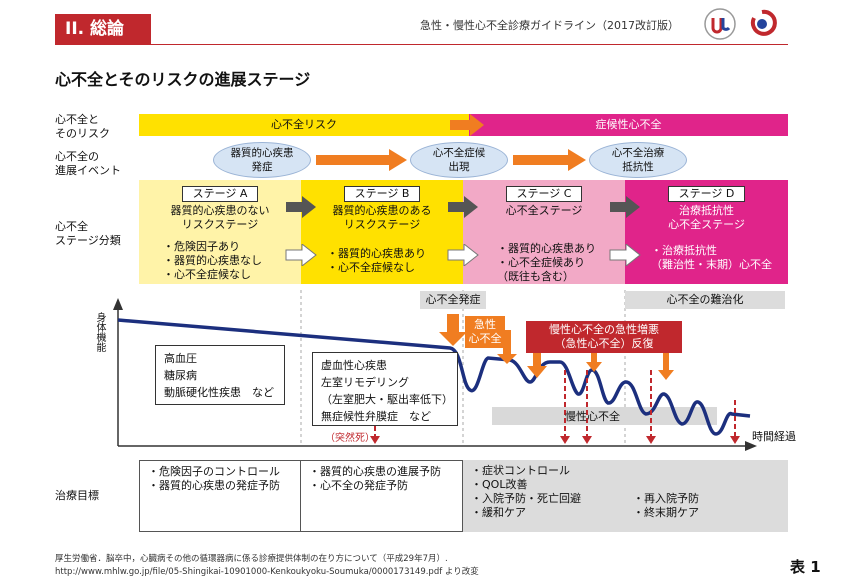  What do you see at coordinates (201, 246) in the screenshot?
I see `stage-a-item: ・危険因子あり` at bounding box center [201, 246].